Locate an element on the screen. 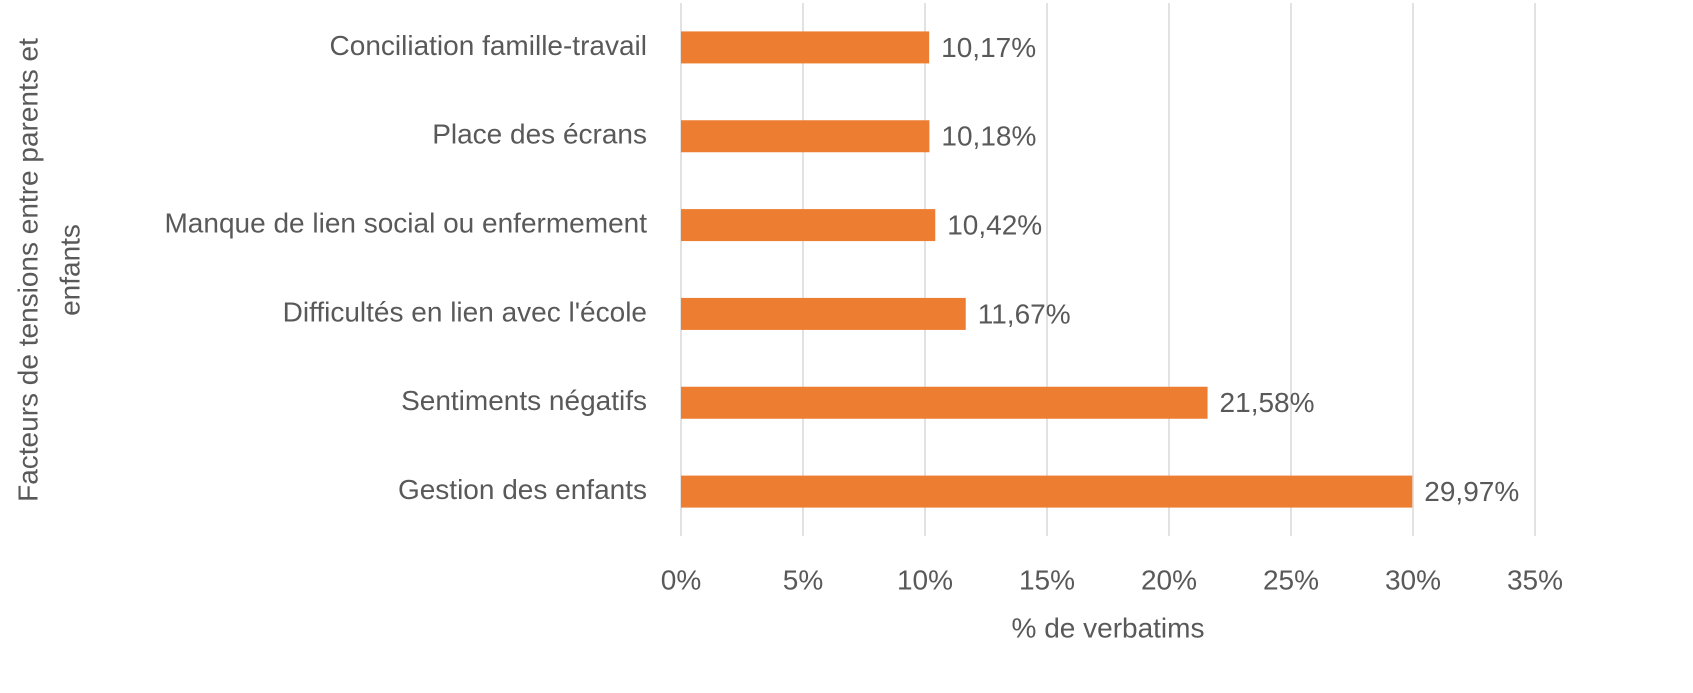 This screenshot has width=1693, height=693. y-tick-label: Place des écrans is located at coordinates (539, 134).